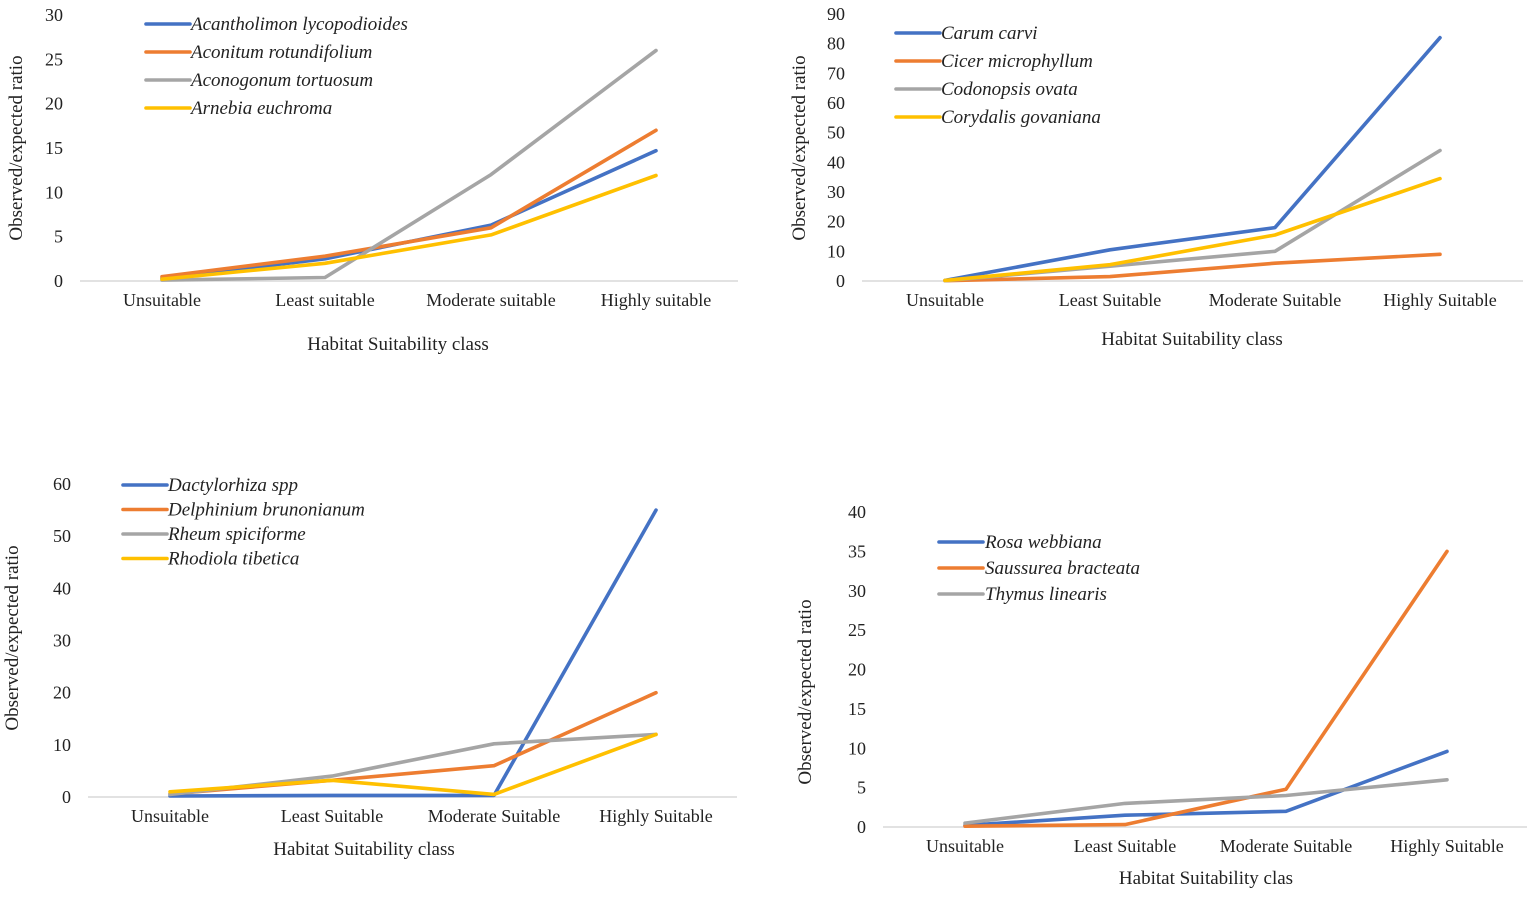 The image size is (1535, 903). What do you see at coordinates (233, 559) in the screenshot?
I see `legend-label: Rhodiola tibetica` at bounding box center [233, 559].